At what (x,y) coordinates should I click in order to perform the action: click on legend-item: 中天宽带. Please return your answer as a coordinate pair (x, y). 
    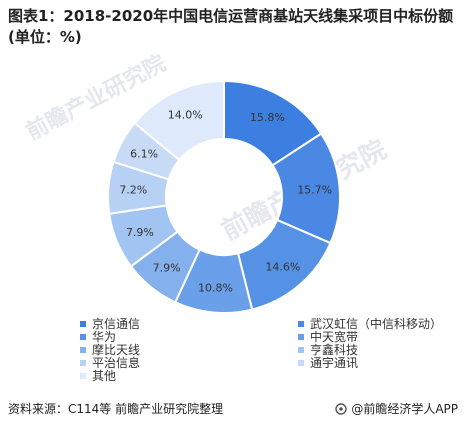
    Looking at the image, I should click on (328, 337).